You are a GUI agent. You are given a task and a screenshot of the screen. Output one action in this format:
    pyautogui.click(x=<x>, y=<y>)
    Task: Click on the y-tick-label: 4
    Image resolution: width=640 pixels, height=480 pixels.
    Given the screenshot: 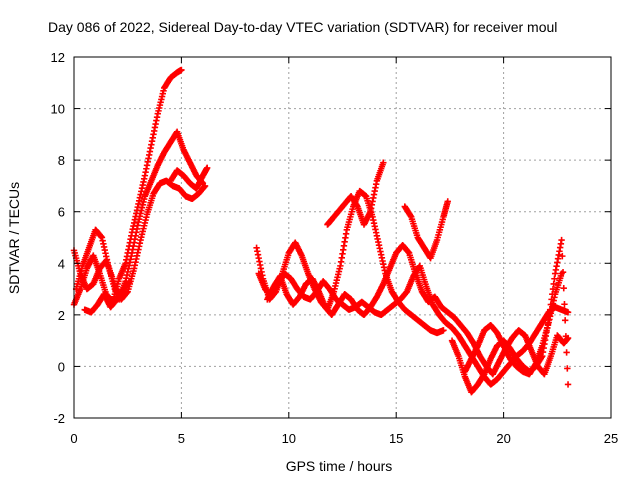 What is the action you would take?
    pyautogui.click(x=61, y=263)
    